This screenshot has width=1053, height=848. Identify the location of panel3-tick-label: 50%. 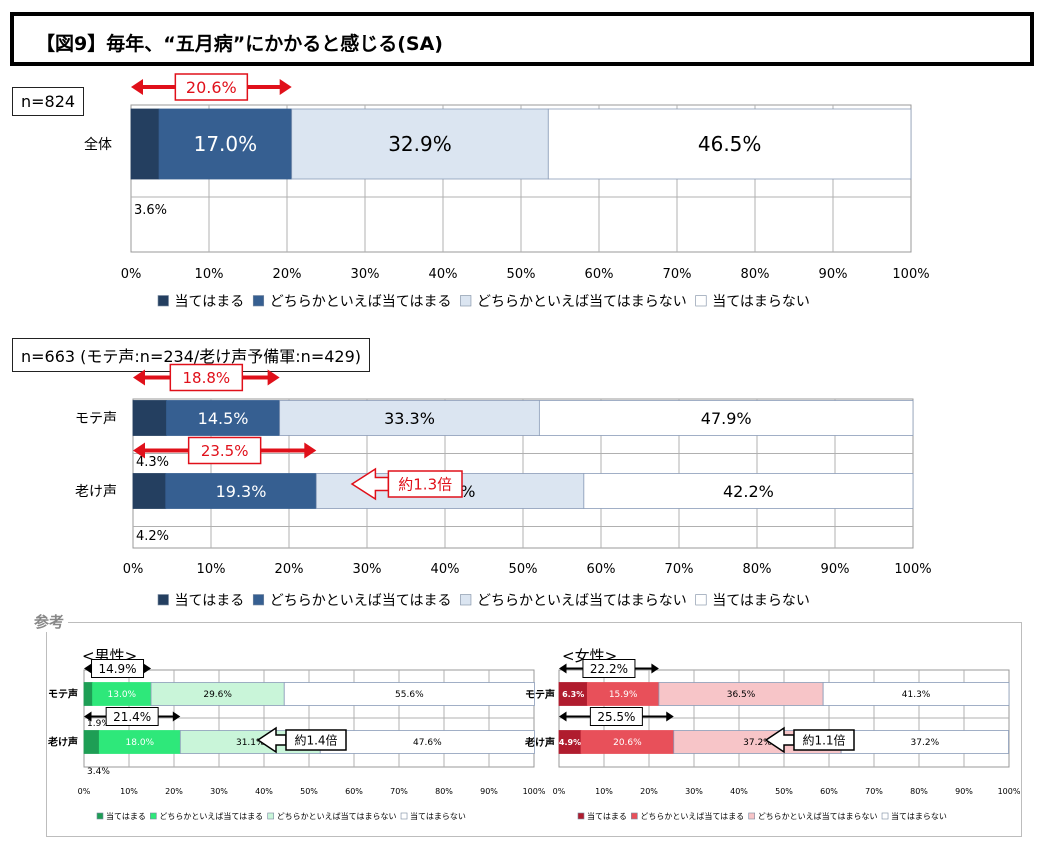
(309, 791).